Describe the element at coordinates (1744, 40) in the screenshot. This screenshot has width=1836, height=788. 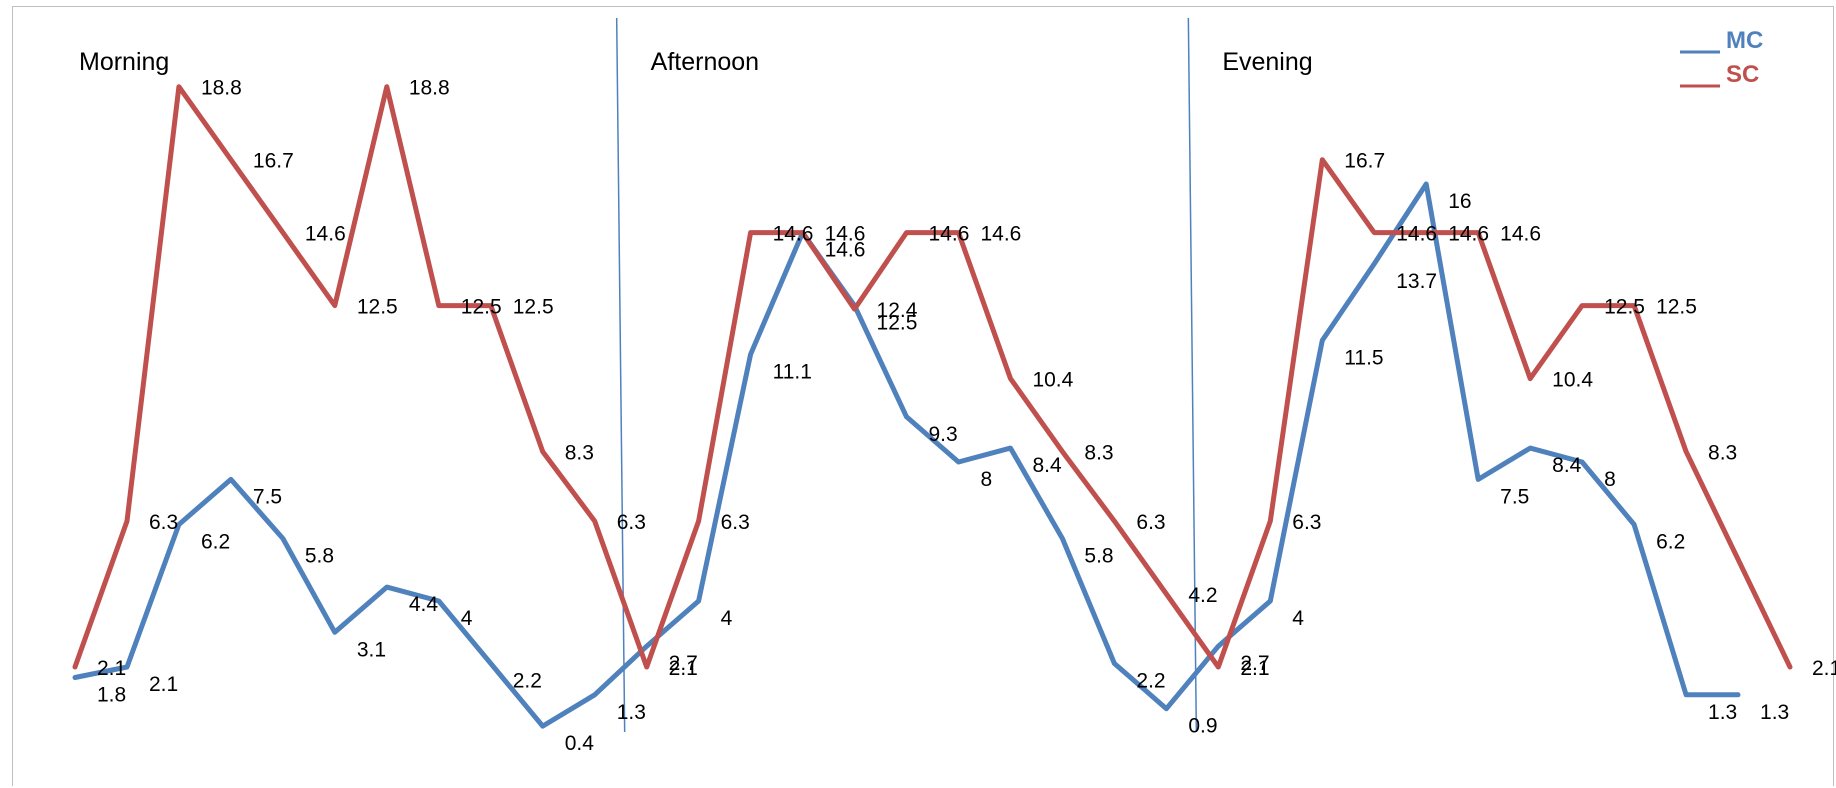
I see `legend-label-mc: MC` at that location.